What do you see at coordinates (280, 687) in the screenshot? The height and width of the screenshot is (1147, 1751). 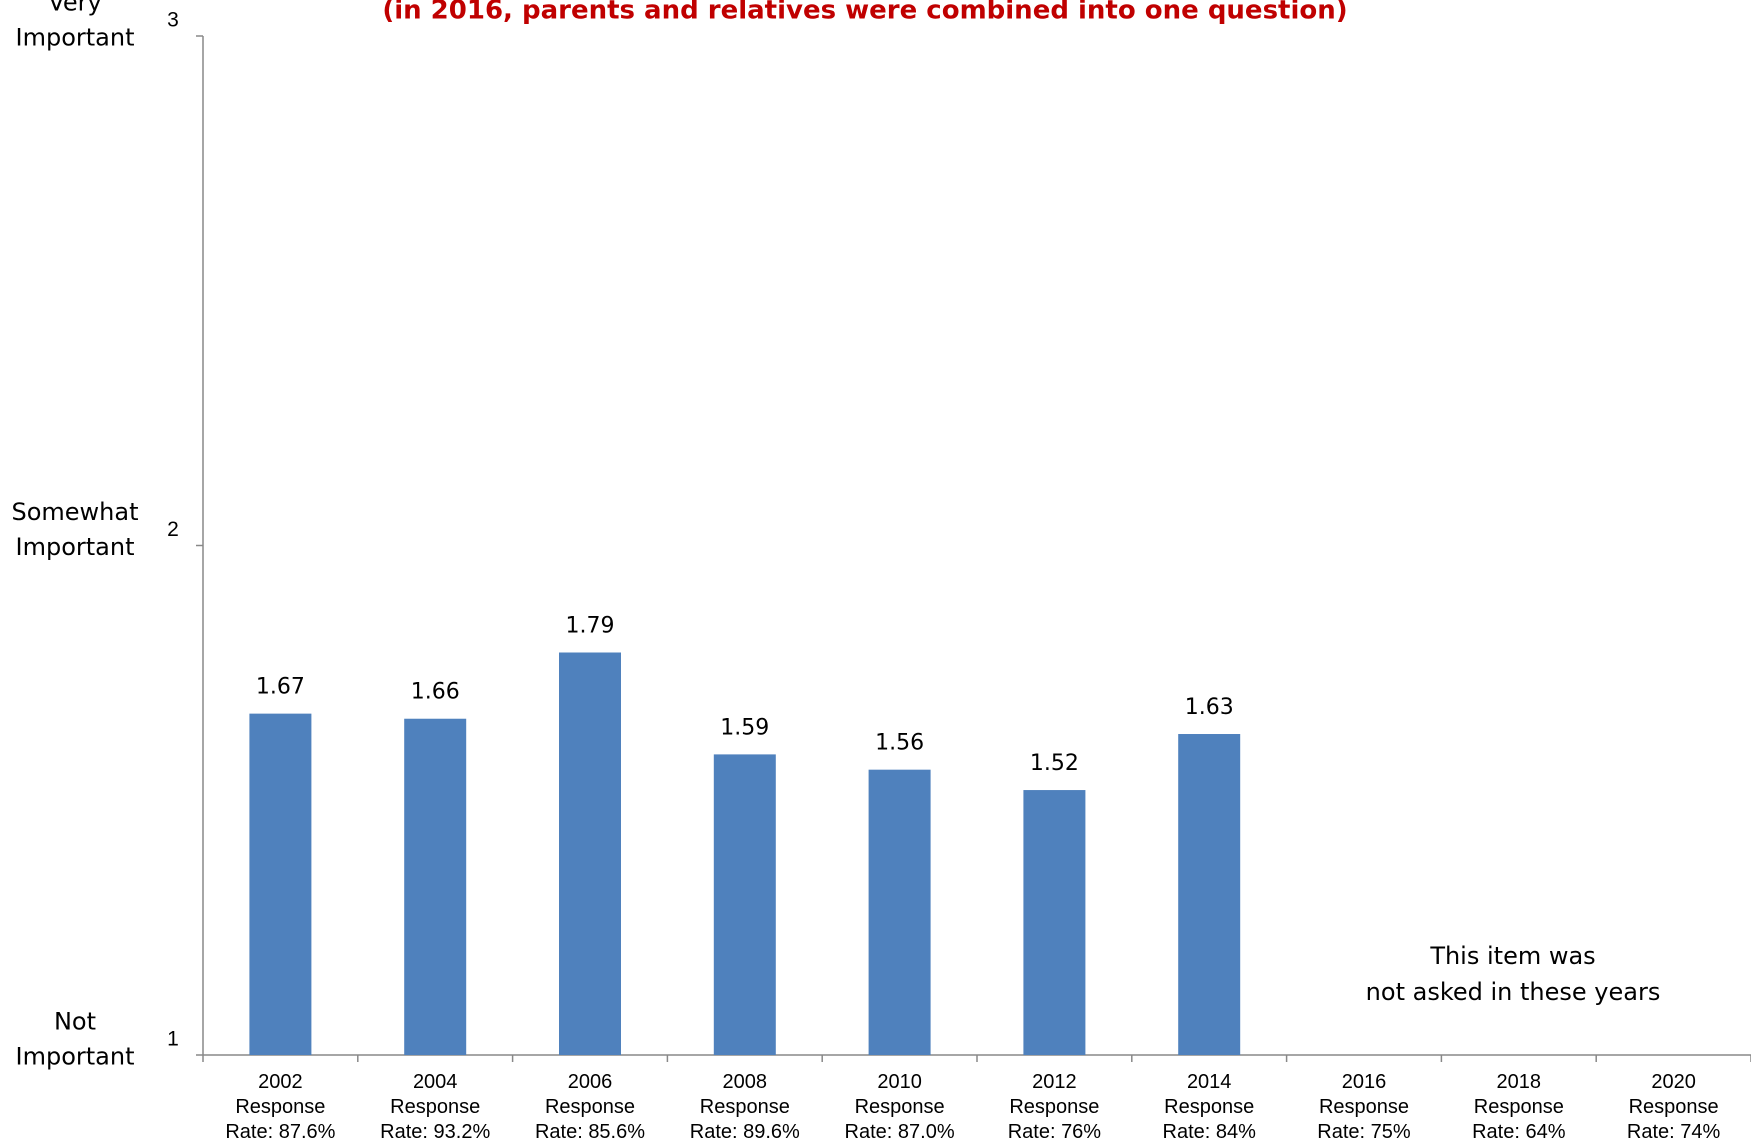 I see `value-label: 1.67` at bounding box center [280, 687].